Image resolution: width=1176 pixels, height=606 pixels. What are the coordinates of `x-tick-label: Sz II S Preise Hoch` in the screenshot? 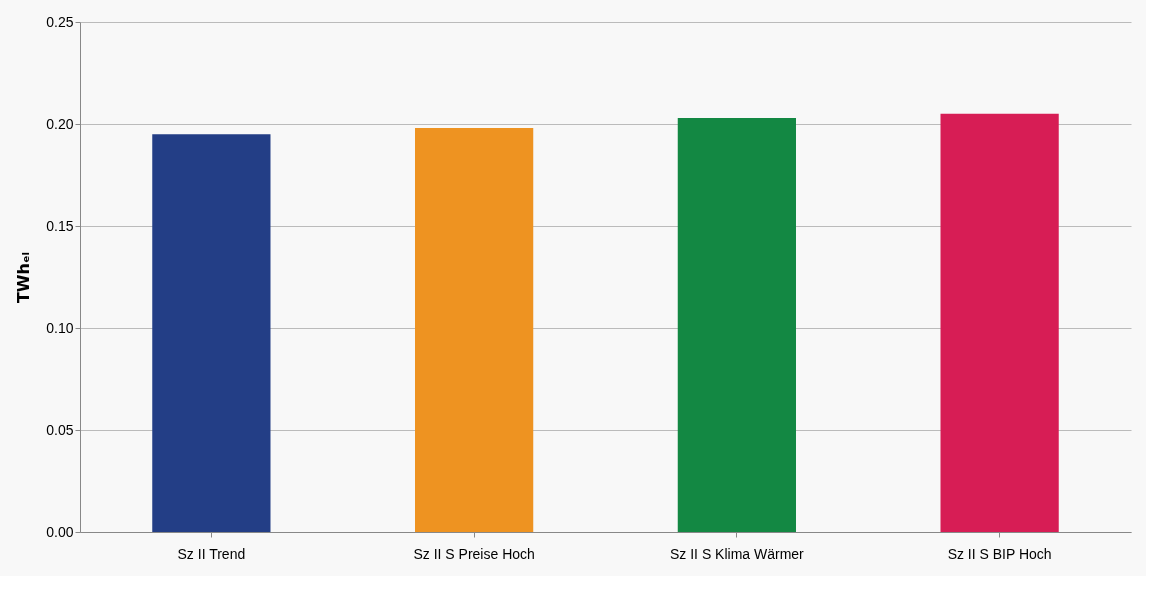 It's located at (474, 553).